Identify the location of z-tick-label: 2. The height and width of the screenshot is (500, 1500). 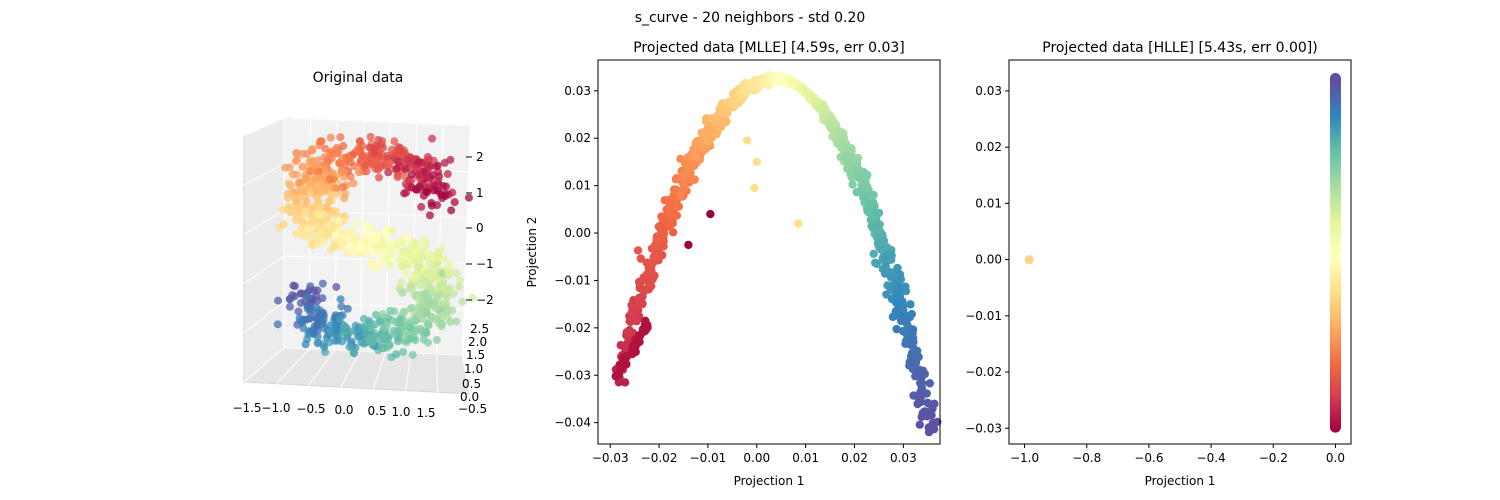
(480, 157).